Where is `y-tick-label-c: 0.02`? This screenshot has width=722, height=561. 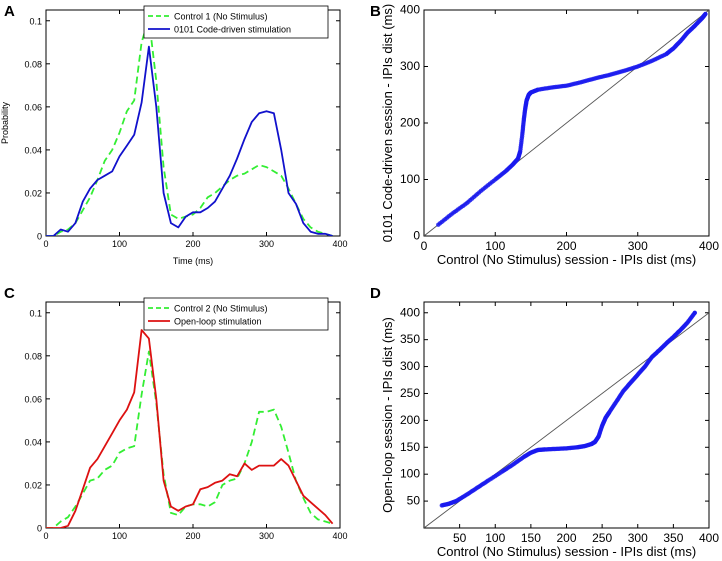
y-tick-label-c: 0.02 is located at coordinates (33, 485).